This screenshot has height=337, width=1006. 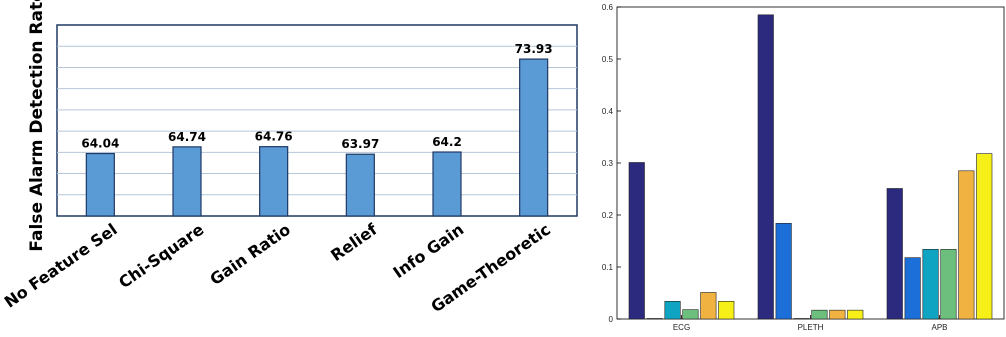 I want to click on right-y-tick-label: 0.4, so click(x=608, y=111).